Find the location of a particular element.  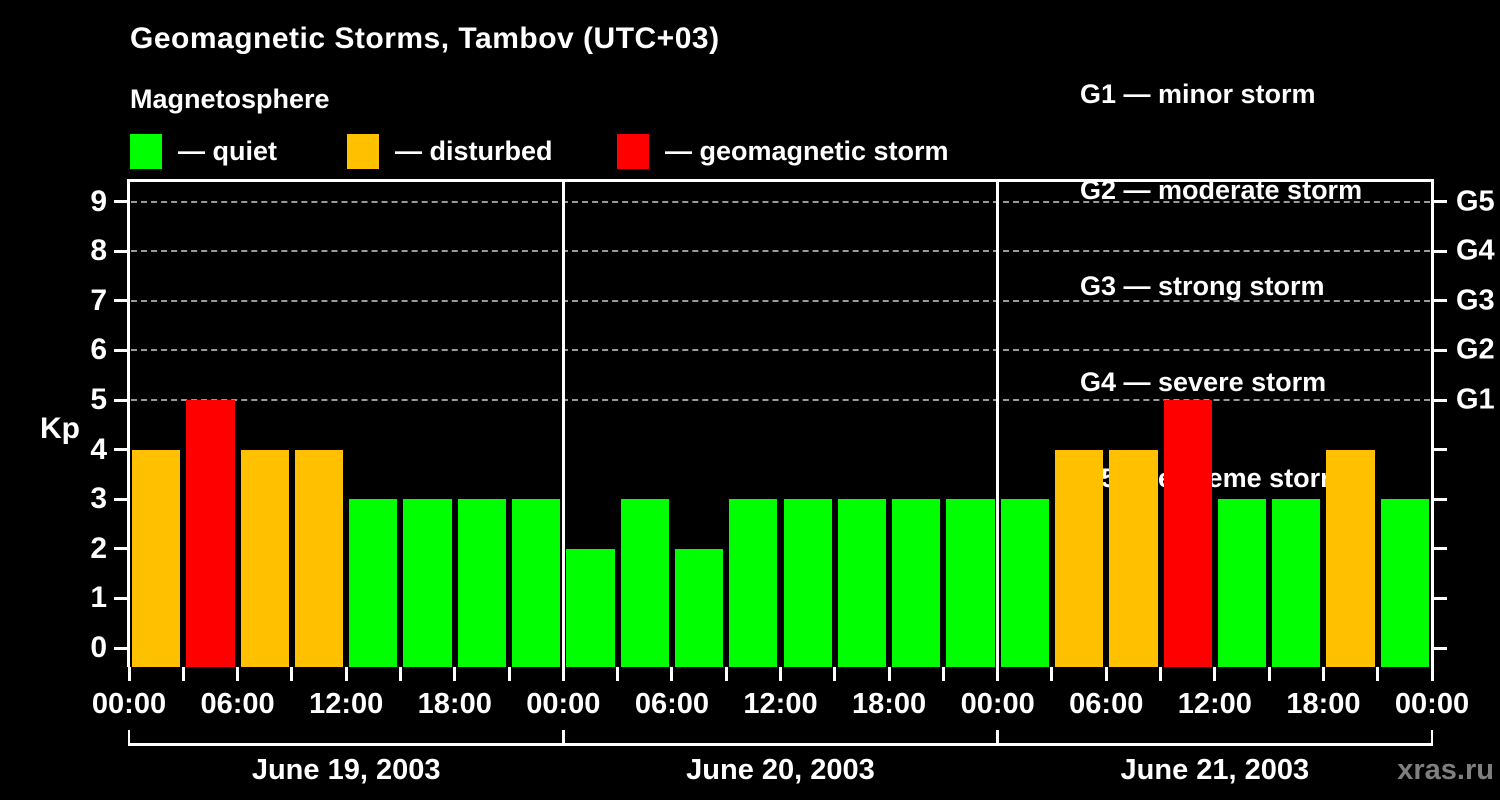

grid-line-kp7 is located at coordinates (780, 300).